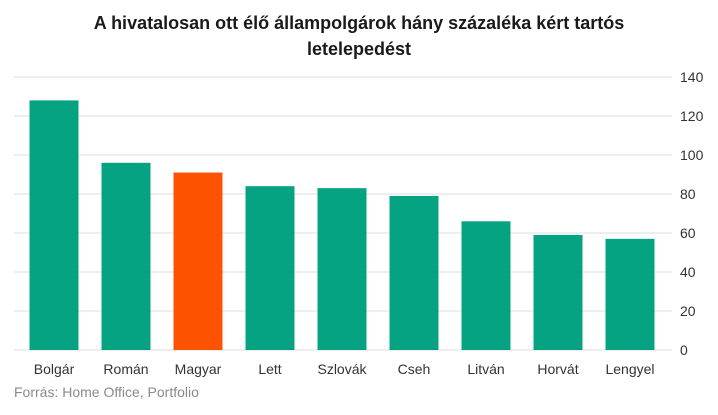 This screenshot has height=415, width=718. Describe the element at coordinates (630, 294) in the screenshot. I see `bar-lengyel` at that location.